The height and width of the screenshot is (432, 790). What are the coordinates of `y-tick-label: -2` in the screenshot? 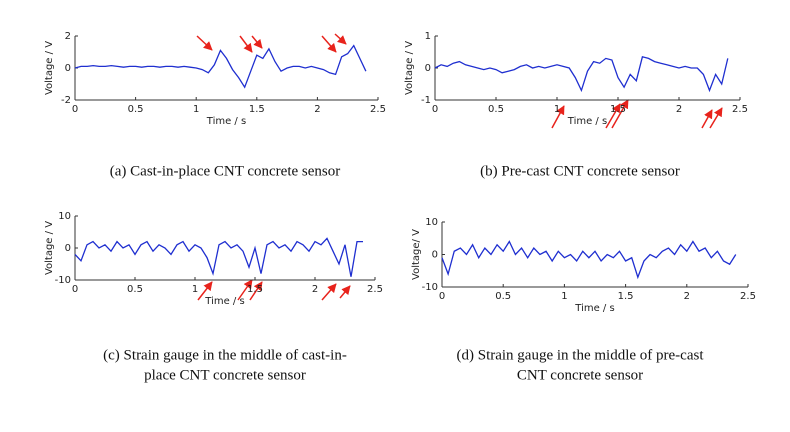 It's located at (66, 100).